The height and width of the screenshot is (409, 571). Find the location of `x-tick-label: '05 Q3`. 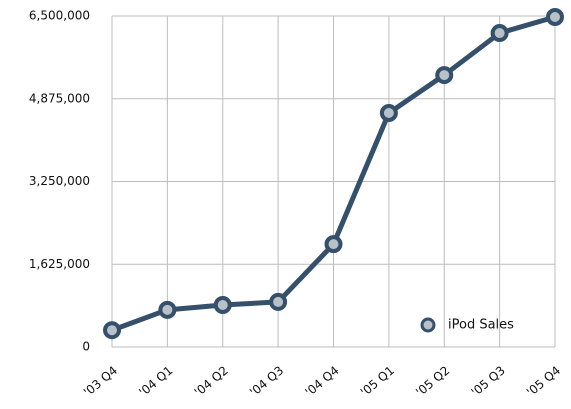

x-tick-label: '05 Q3 is located at coordinates (488, 381).